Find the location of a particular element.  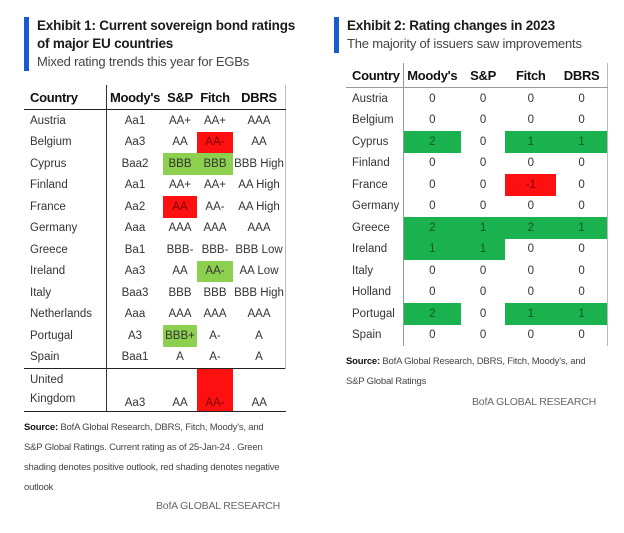

table-row: Germany Aaa AAA AAA AAA is located at coordinates (155, 228).